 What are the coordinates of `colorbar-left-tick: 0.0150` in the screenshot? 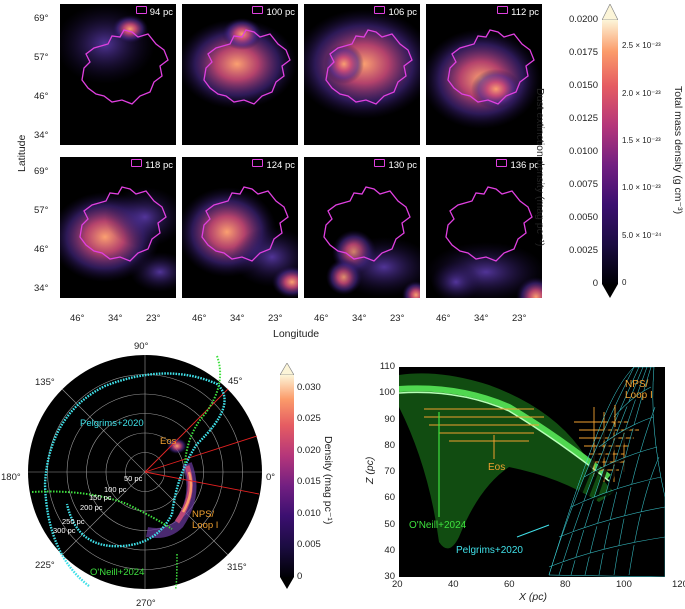 It's located at (583, 85).